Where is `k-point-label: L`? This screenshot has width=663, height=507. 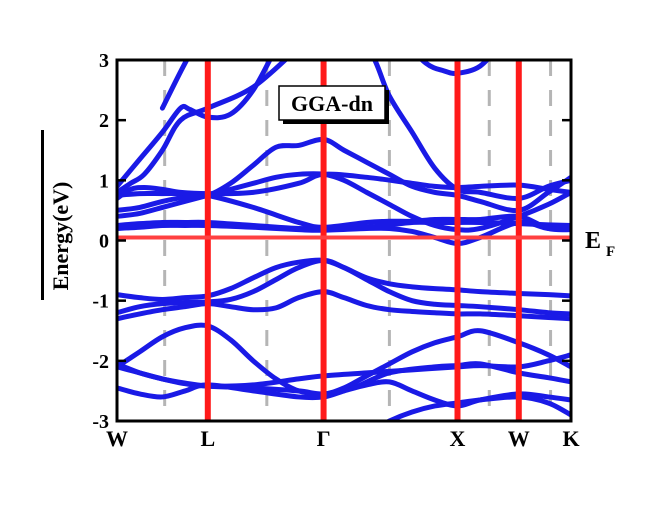
k-point-label: L is located at coordinates (207, 438).